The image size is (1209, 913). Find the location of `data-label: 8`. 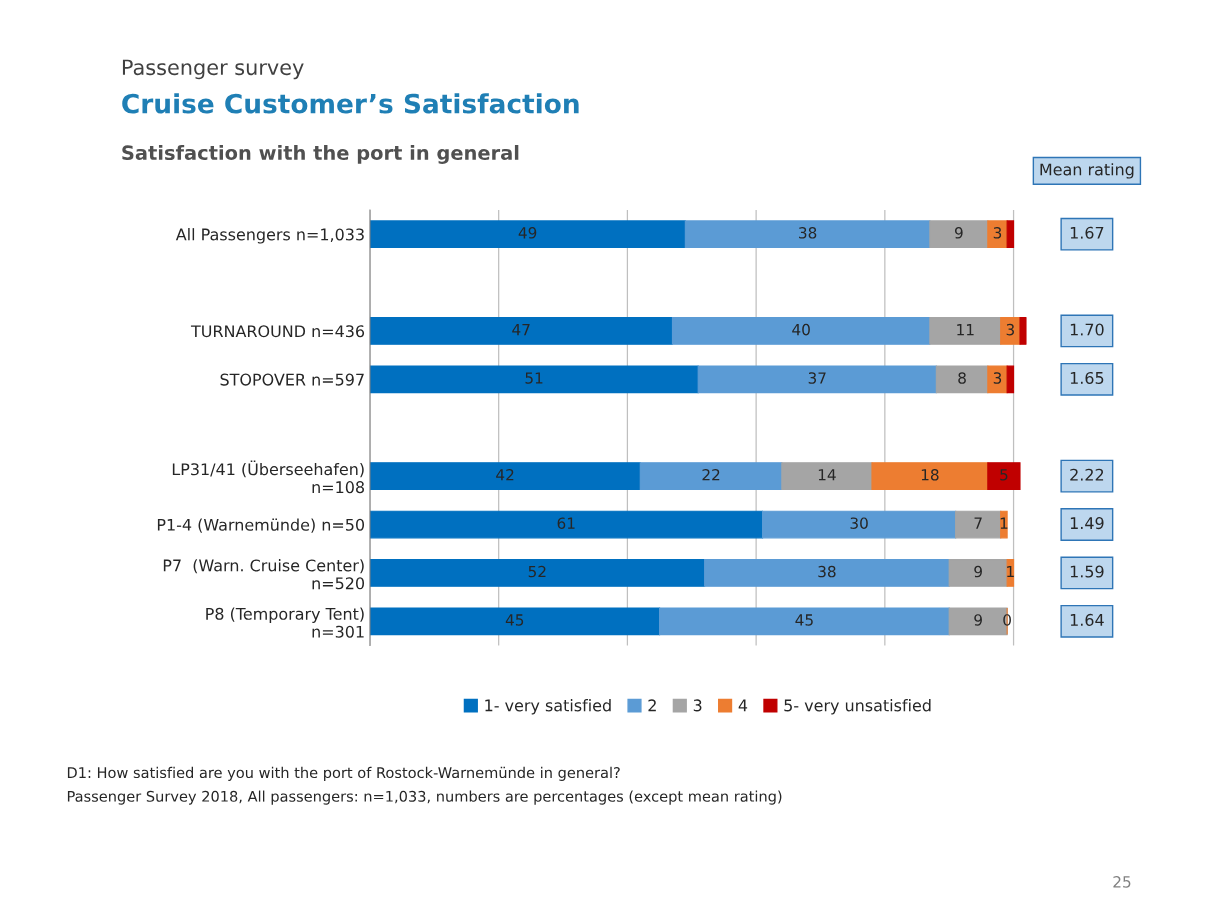

data-label: 8 is located at coordinates (962, 378).